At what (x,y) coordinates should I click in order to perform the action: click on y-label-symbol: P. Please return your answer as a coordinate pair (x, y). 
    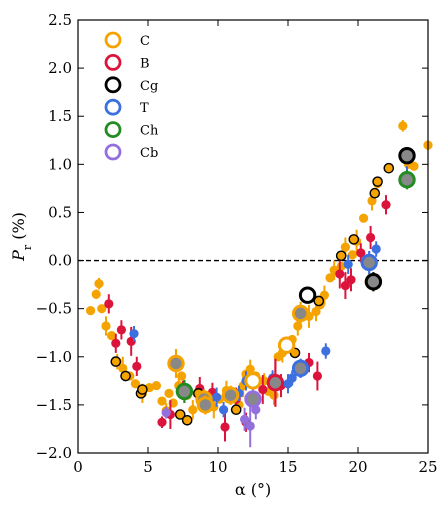
    Looking at the image, I should click on (18, 256).